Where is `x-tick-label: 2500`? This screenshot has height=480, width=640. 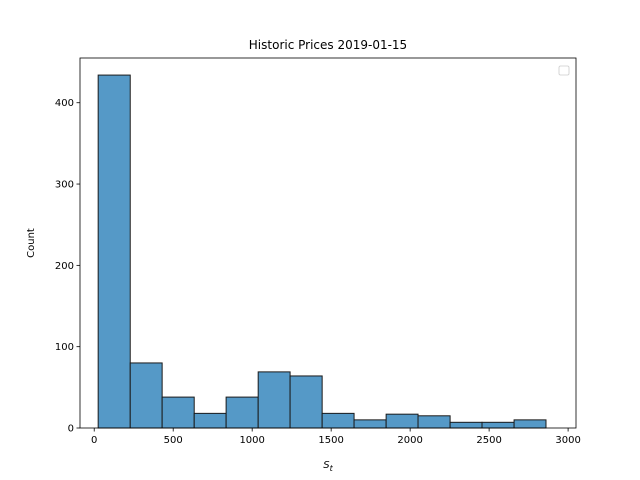 x-tick-label: 2500 is located at coordinates (488, 440).